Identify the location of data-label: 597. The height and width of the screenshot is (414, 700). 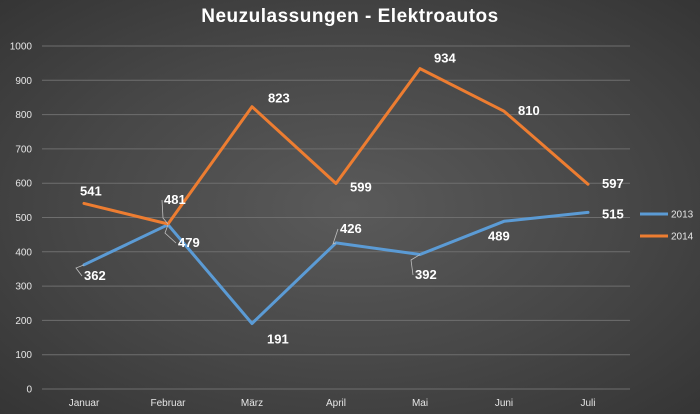
(613, 183).